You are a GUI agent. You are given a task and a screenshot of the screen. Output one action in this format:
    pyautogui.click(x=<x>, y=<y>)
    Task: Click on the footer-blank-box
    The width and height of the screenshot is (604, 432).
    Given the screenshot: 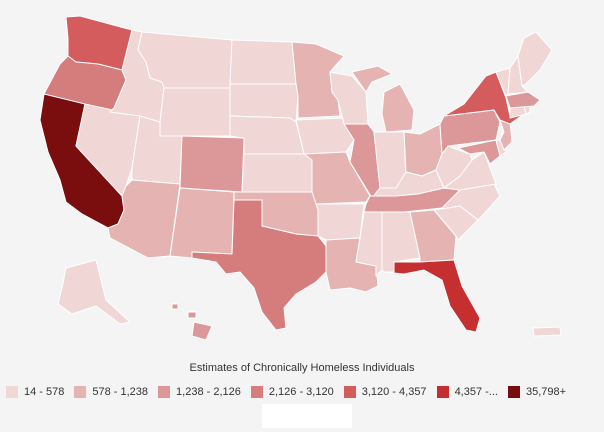 What is the action you would take?
    pyautogui.click(x=307, y=416)
    